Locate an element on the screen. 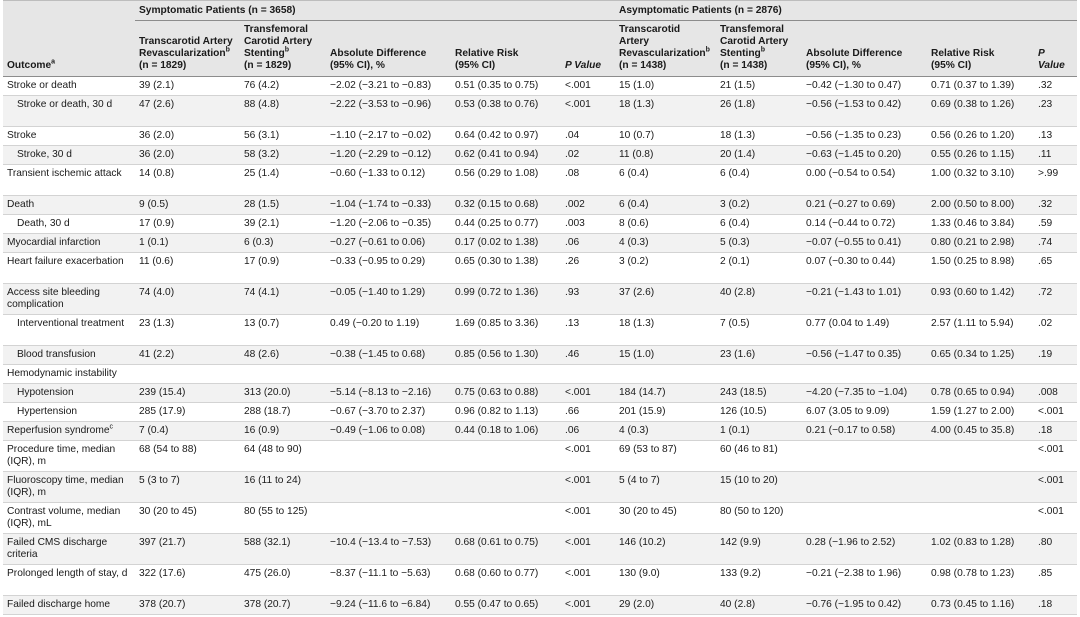 This screenshot has height=617, width=1080. asym-tfcas-cell: 5 (0.3) is located at coordinates (759, 243).